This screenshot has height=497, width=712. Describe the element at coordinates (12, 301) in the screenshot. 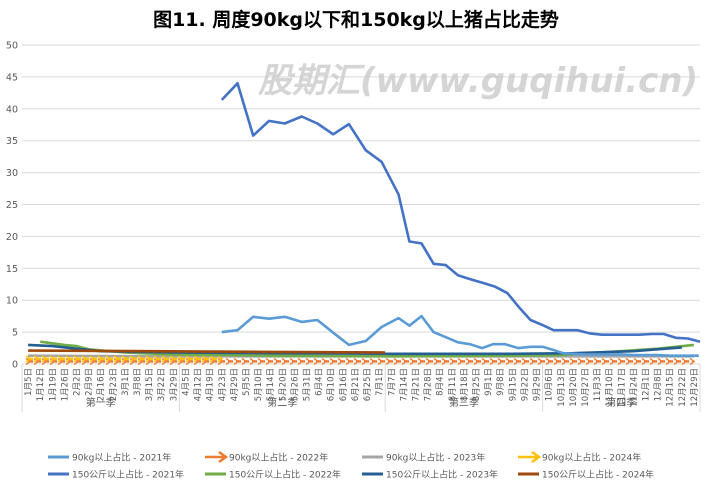

I see `y-tick-label: 10` at that location.